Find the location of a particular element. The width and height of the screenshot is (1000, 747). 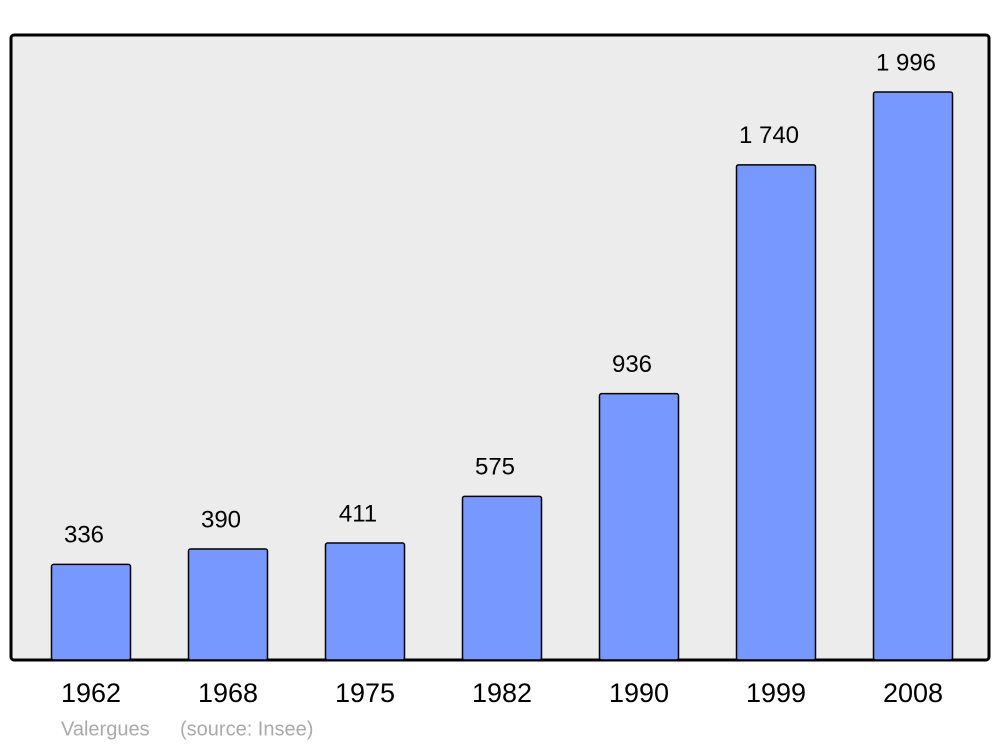

x-tick-label: 1962 is located at coordinates (91, 693).